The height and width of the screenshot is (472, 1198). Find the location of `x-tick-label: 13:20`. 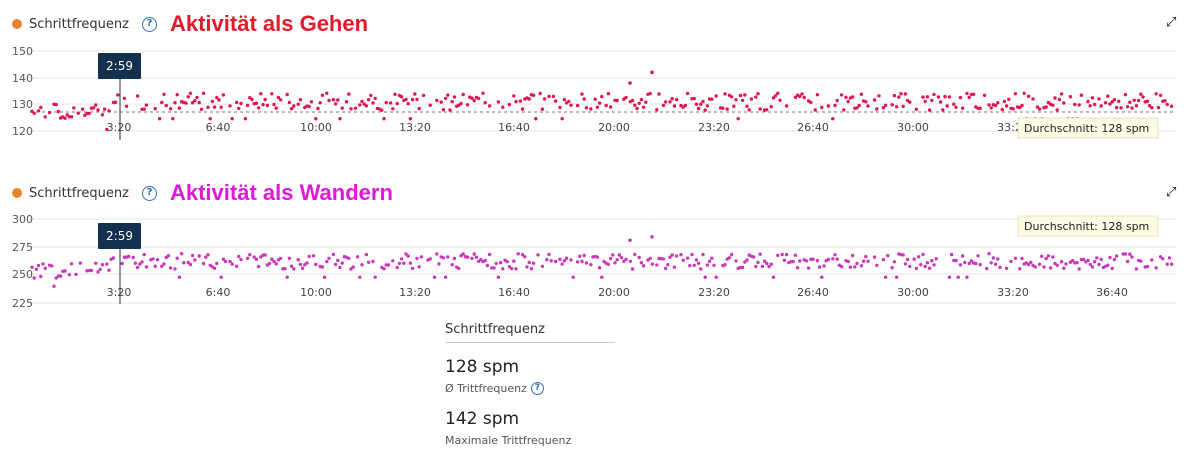

x-tick-label: 13:20 is located at coordinates (415, 127).